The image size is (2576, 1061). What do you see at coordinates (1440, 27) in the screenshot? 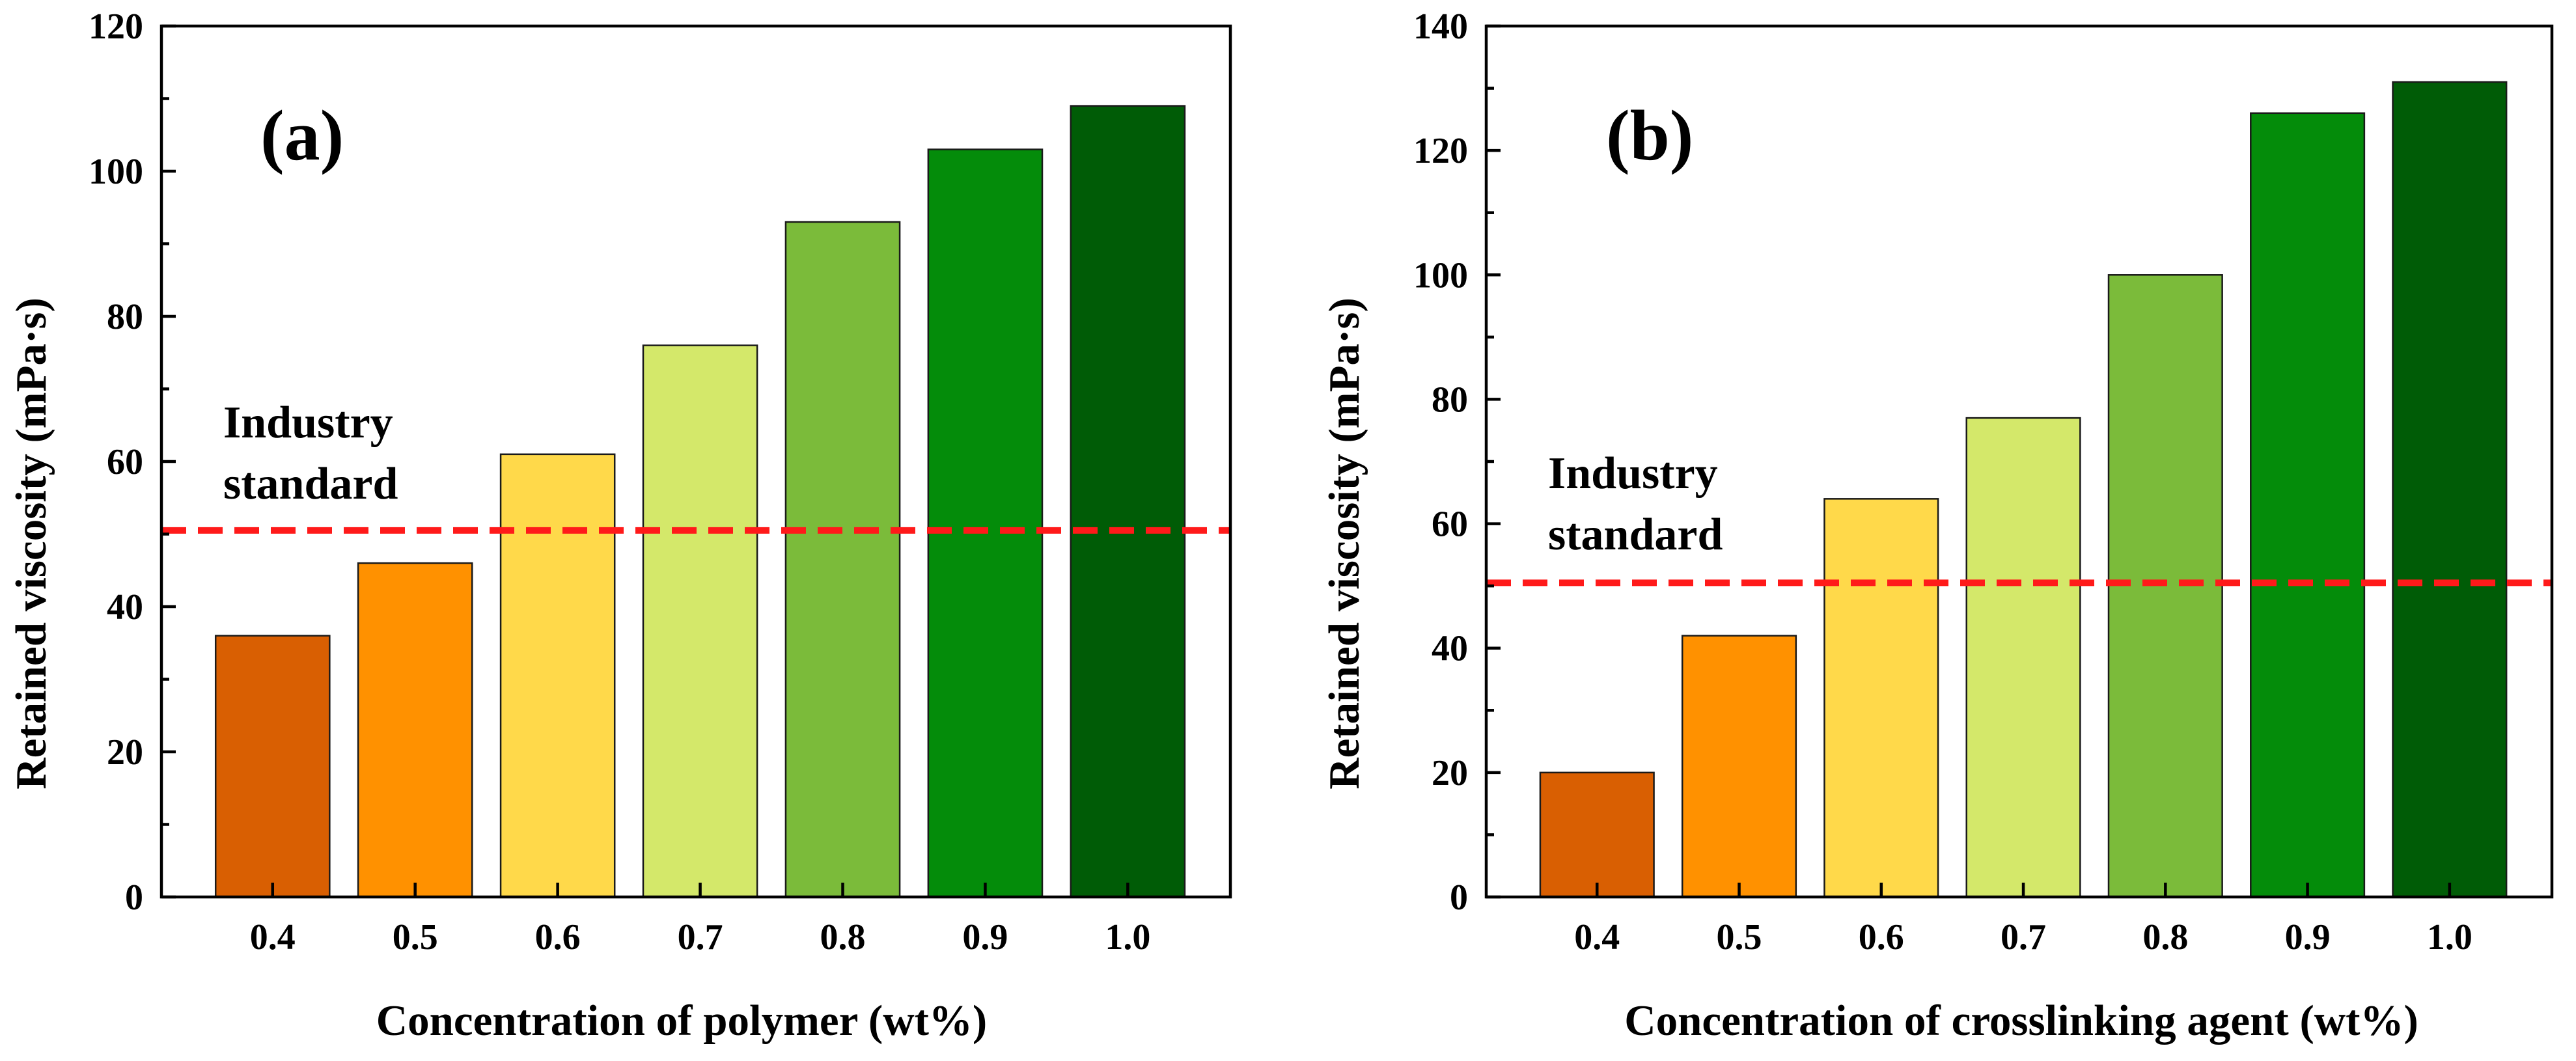
I see `y-tick-label: 140` at bounding box center [1440, 27].